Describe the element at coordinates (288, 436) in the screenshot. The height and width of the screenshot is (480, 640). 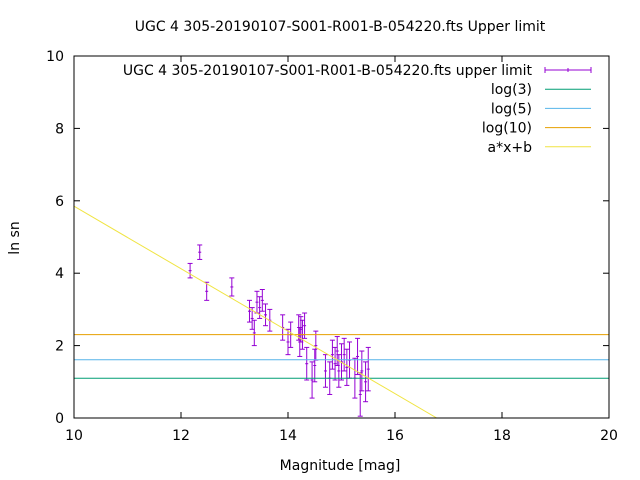
I see `x-tick-label: 14` at that location.